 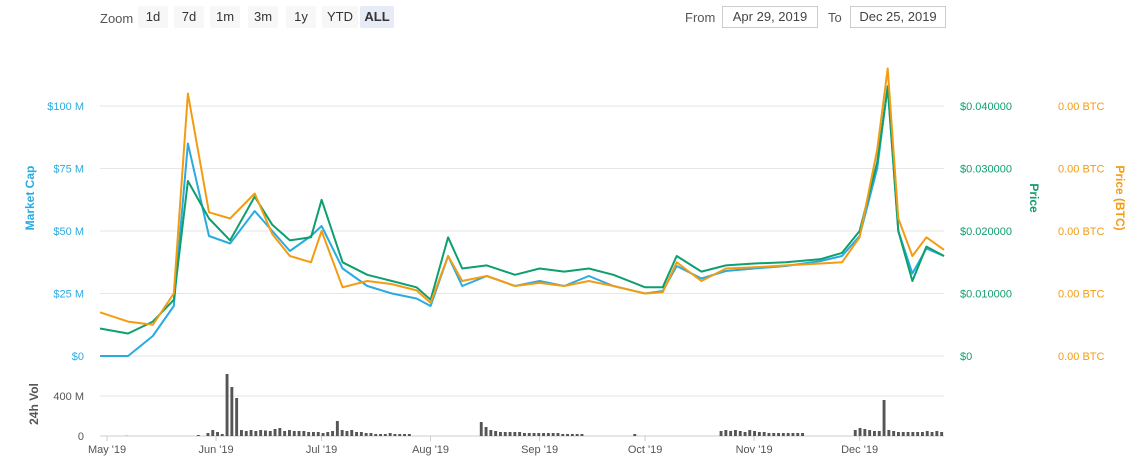 I want to click on x-tick-label: May '19, so click(x=107, y=450).